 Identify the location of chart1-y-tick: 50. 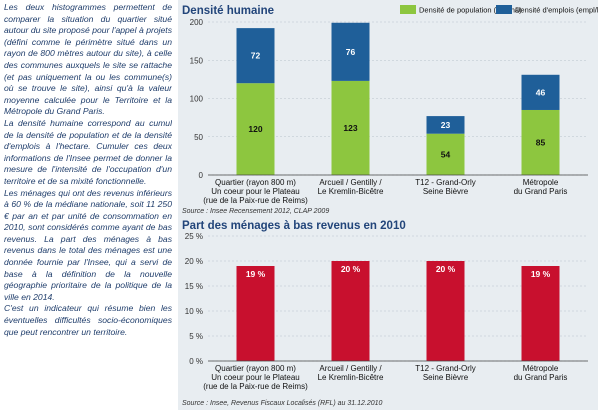
(198, 137).